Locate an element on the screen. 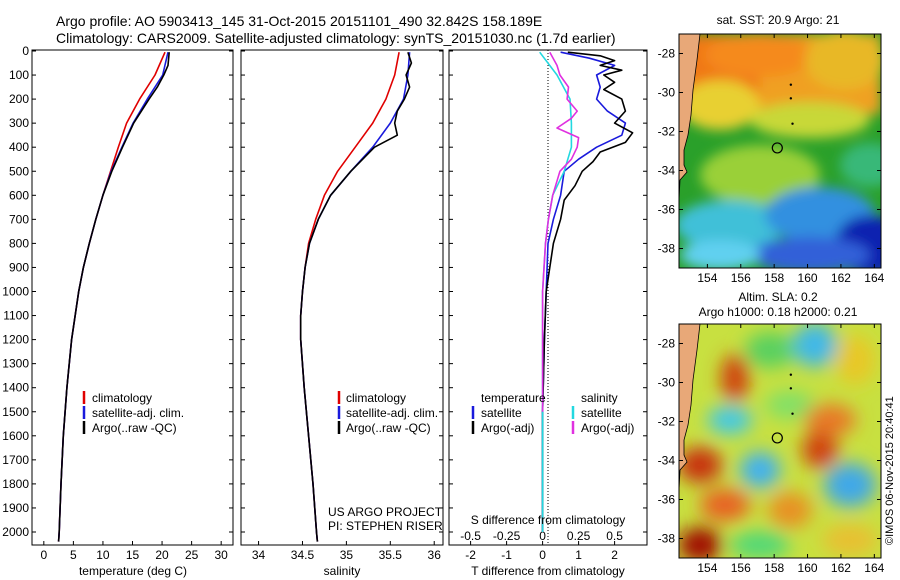 The height and width of the screenshot is (580, 900). t-difference-label: T difference from climatology is located at coordinates (548, 571).